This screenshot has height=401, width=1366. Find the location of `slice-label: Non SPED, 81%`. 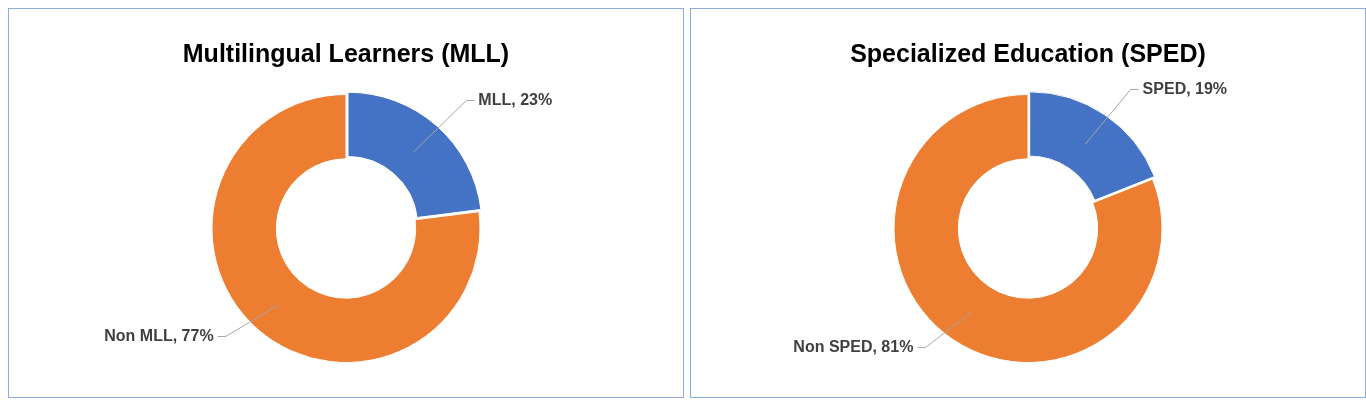

slice-label: Non SPED, 81% is located at coordinates (853, 347).